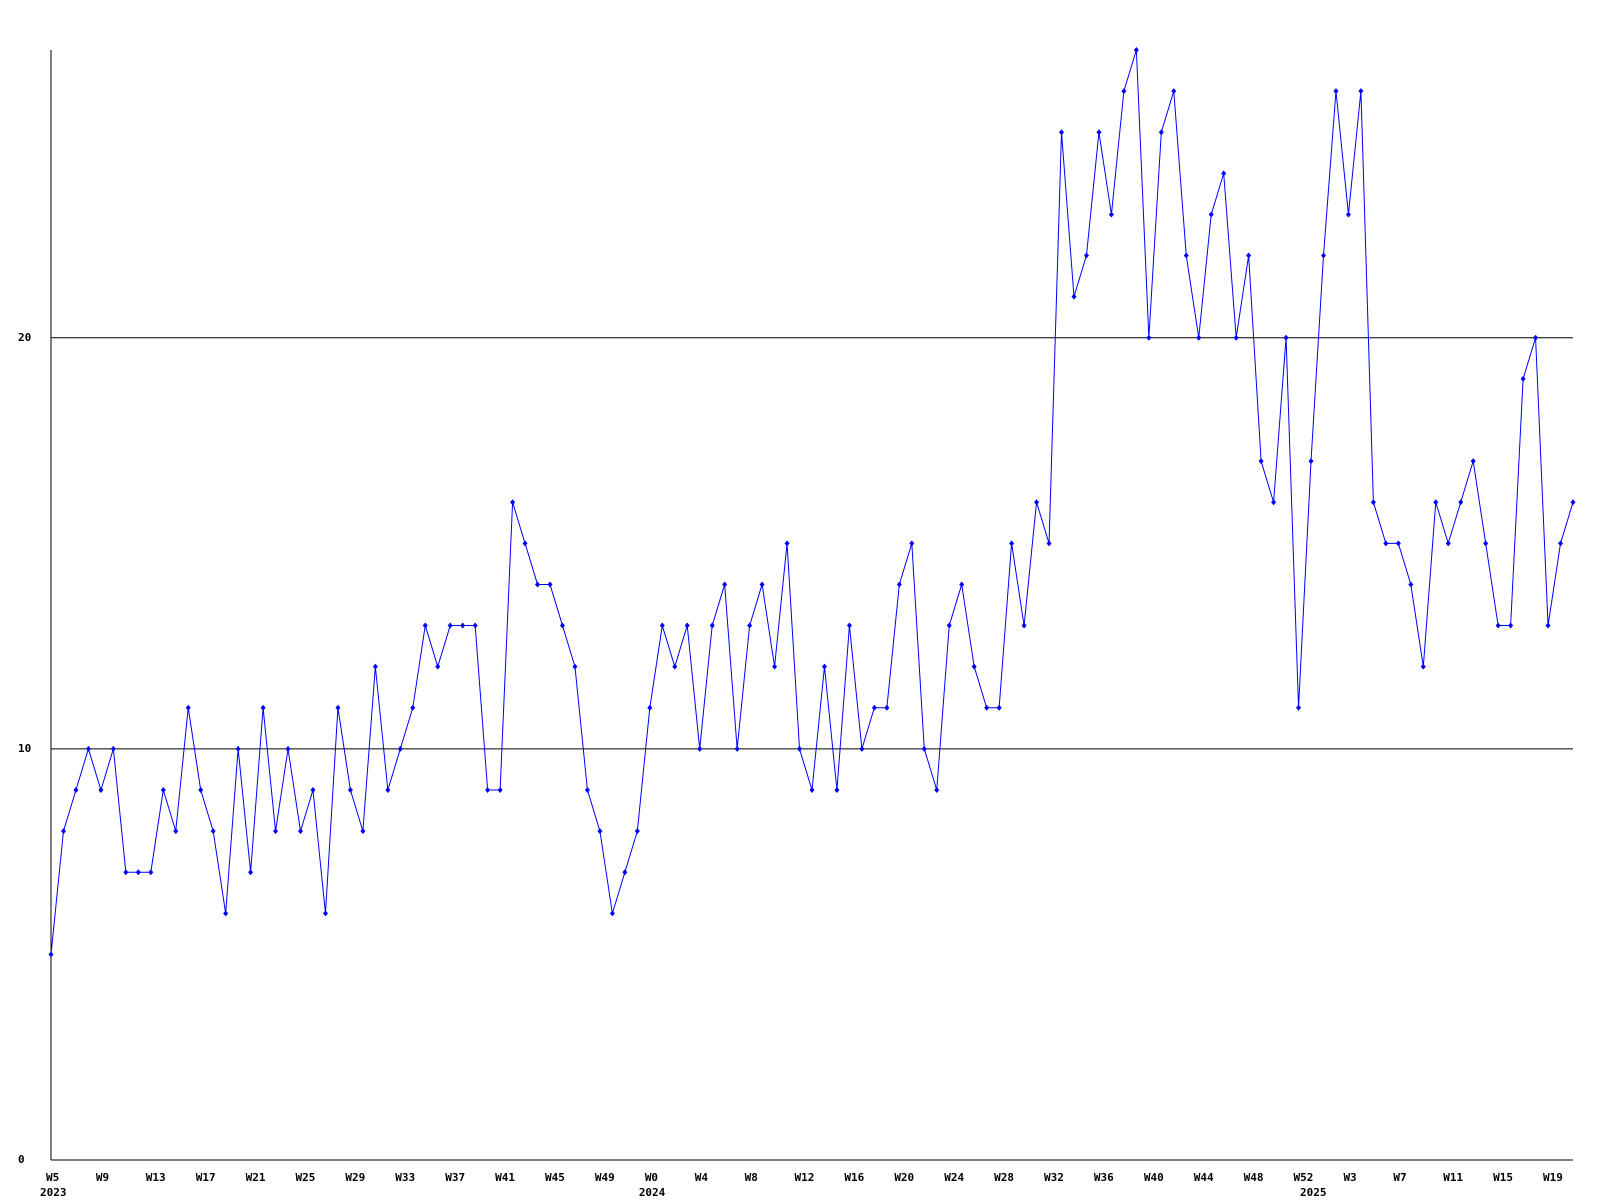  I want to click on x-tick-label: W20, so click(904, 1177).